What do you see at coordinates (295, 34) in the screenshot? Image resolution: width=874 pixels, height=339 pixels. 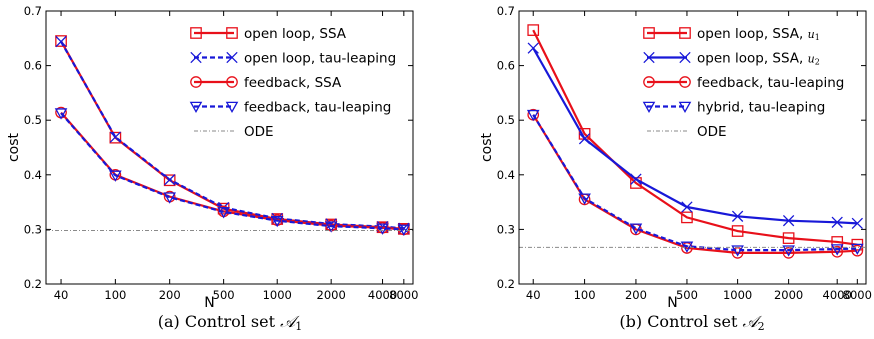 I see `legend-entry: open loop, SSA` at bounding box center [295, 34].